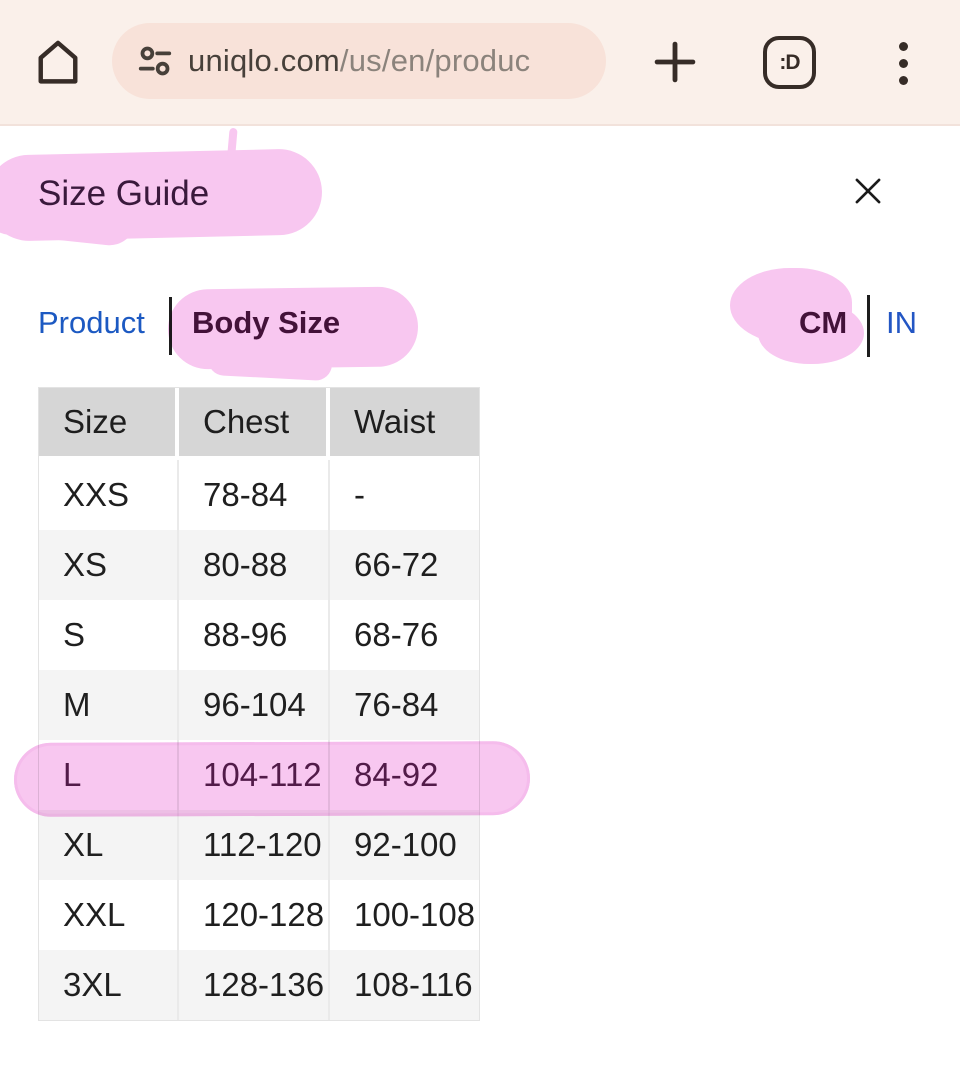 The height and width of the screenshot is (1091, 960). Describe the element at coordinates (435, 60) in the screenshot. I see `url-path: /us/en/produc` at that location.